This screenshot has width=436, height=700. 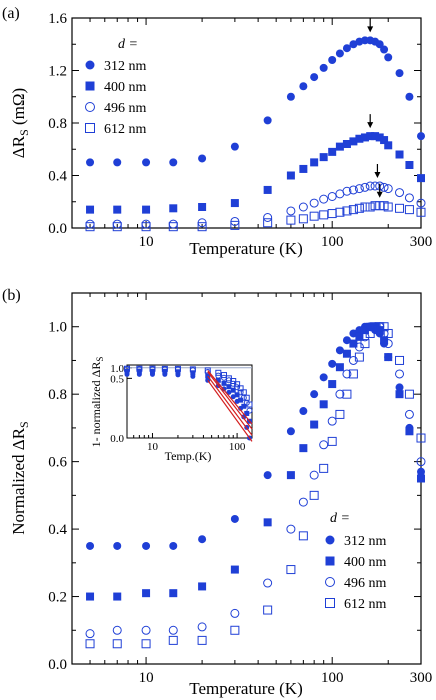 What do you see at coordinates (57, 598) in the screenshot?
I see `y-tick-label: 0.2` at bounding box center [57, 598].